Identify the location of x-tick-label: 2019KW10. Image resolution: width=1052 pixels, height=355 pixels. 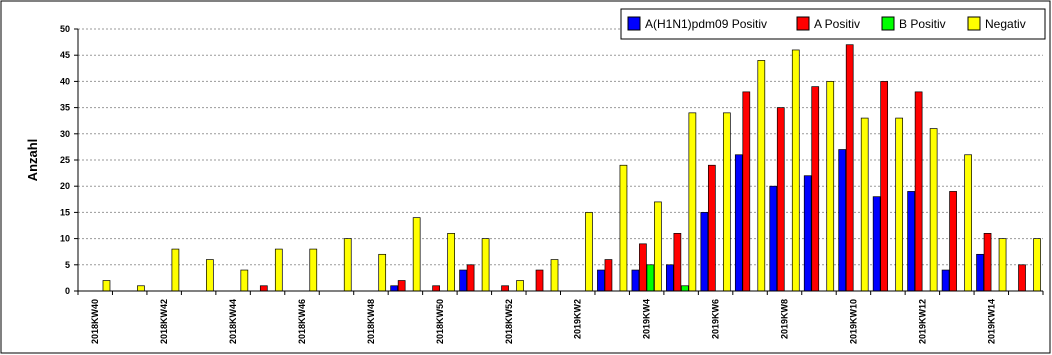
(853, 321).